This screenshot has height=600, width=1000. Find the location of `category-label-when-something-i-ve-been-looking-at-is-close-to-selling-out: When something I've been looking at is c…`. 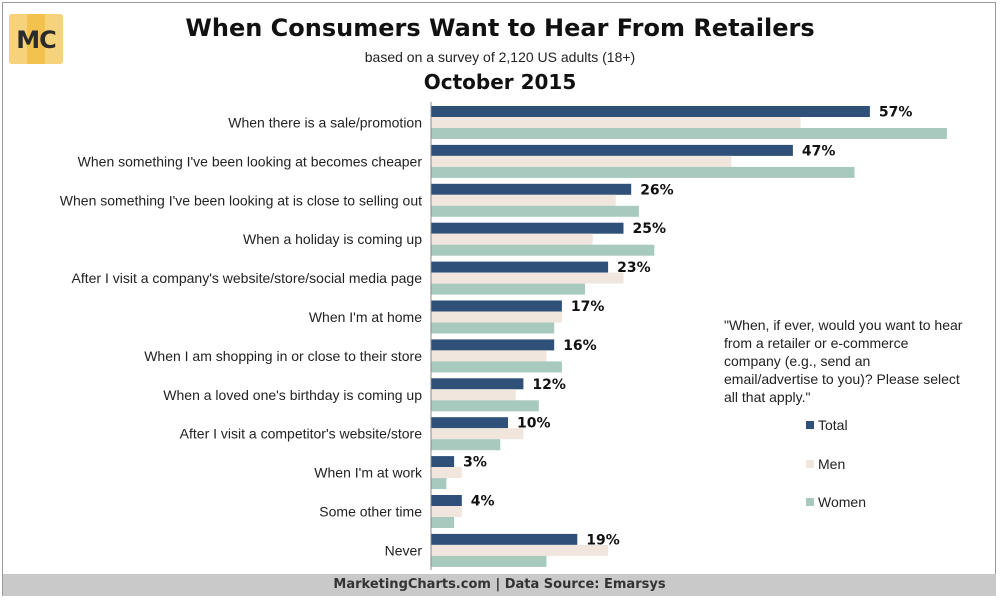

category-label-when-something-i-ve-been-looking-at-is-close-to-selling-out: When something I've been looking at is c… is located at coordinates (241, 200).